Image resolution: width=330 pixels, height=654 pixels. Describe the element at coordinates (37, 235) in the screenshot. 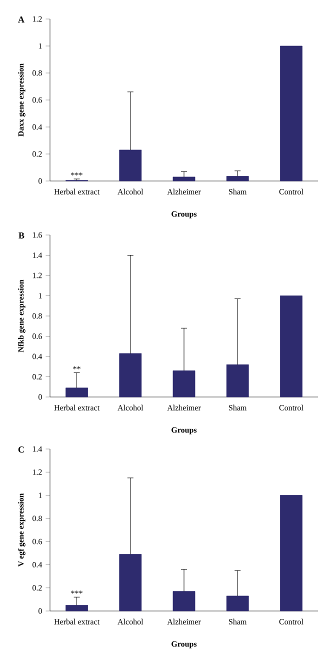

I see `y-tick-label: 1.6` at that location.